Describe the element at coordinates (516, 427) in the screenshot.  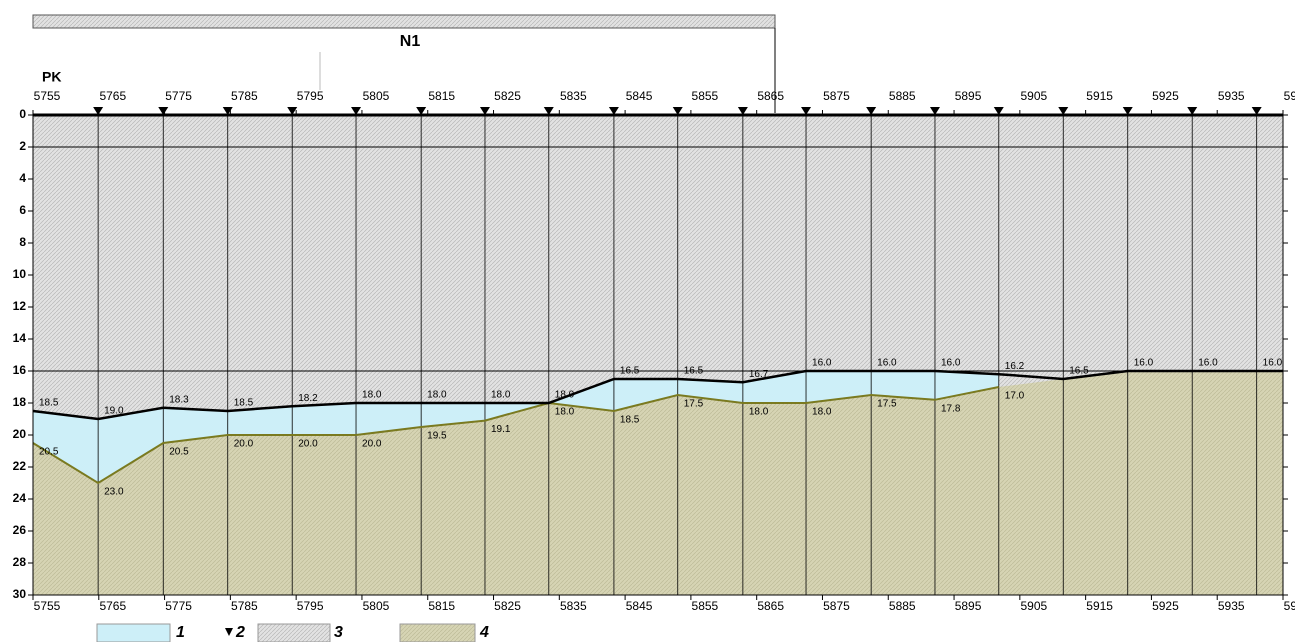
I see `water-fill` at that location.